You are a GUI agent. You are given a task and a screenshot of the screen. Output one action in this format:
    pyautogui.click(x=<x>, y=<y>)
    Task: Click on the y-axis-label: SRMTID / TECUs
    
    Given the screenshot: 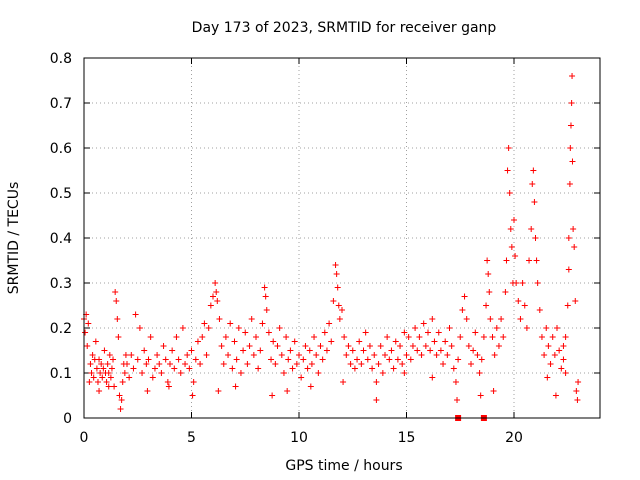 What is the action you would take?
    pyautogui.click(x=14, y=238)
    